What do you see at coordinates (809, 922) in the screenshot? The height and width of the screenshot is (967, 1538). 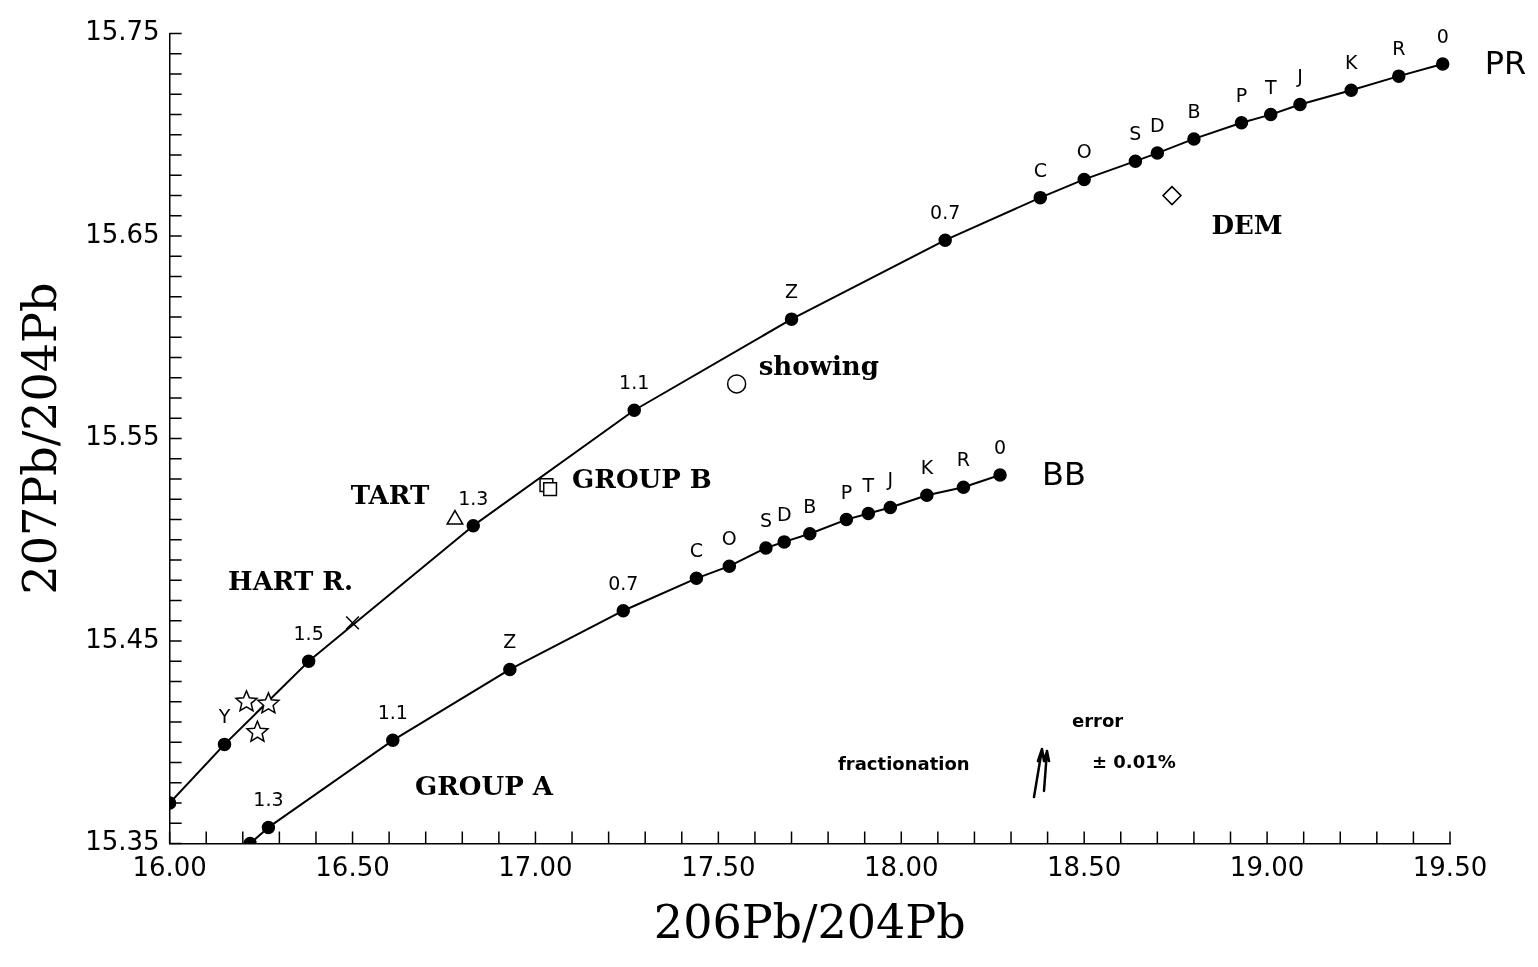 I see `x-axis-title: 206Pb/204Pb` at bounding box center [809, 922].